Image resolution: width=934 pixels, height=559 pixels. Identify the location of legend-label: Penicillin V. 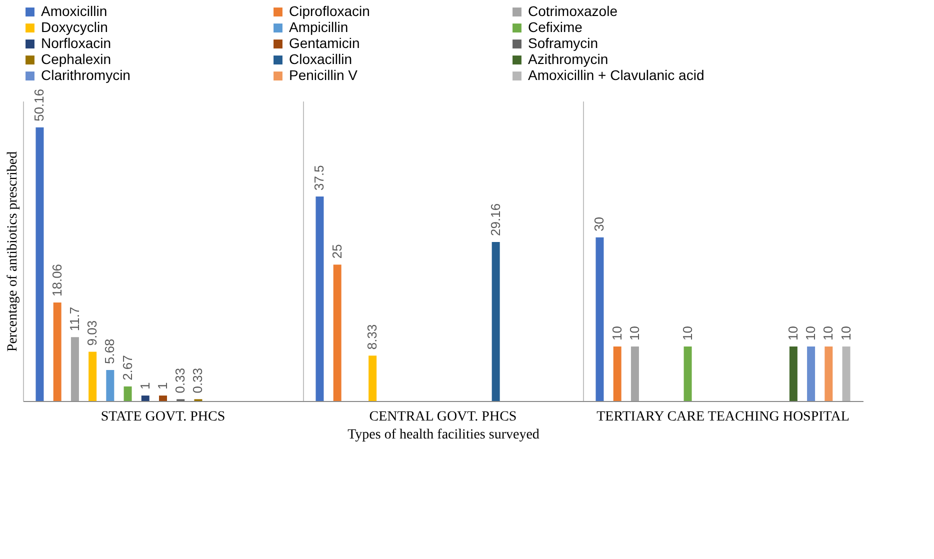
(323, 75).